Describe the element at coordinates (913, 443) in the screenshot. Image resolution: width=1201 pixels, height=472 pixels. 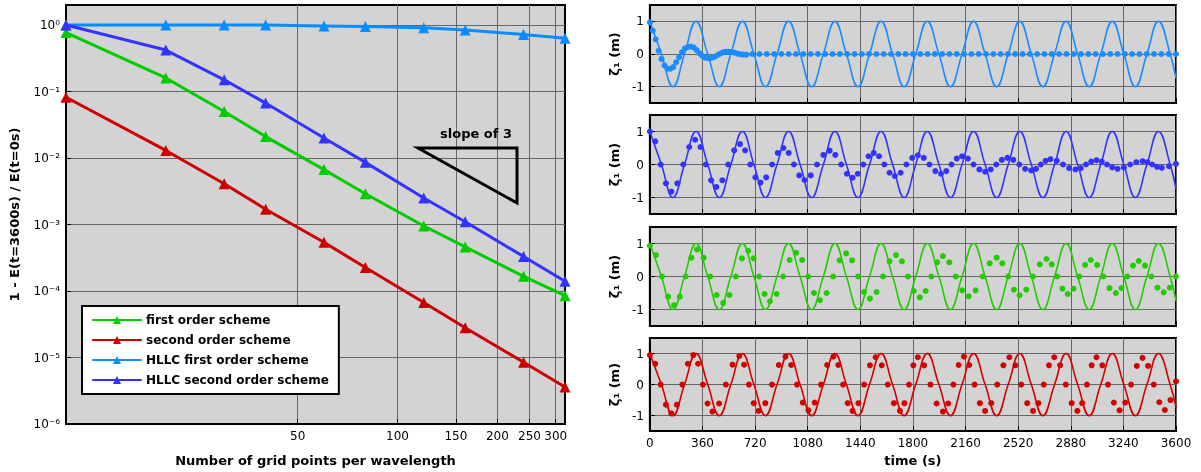
I see `x-tick-label: 1800` at that location.